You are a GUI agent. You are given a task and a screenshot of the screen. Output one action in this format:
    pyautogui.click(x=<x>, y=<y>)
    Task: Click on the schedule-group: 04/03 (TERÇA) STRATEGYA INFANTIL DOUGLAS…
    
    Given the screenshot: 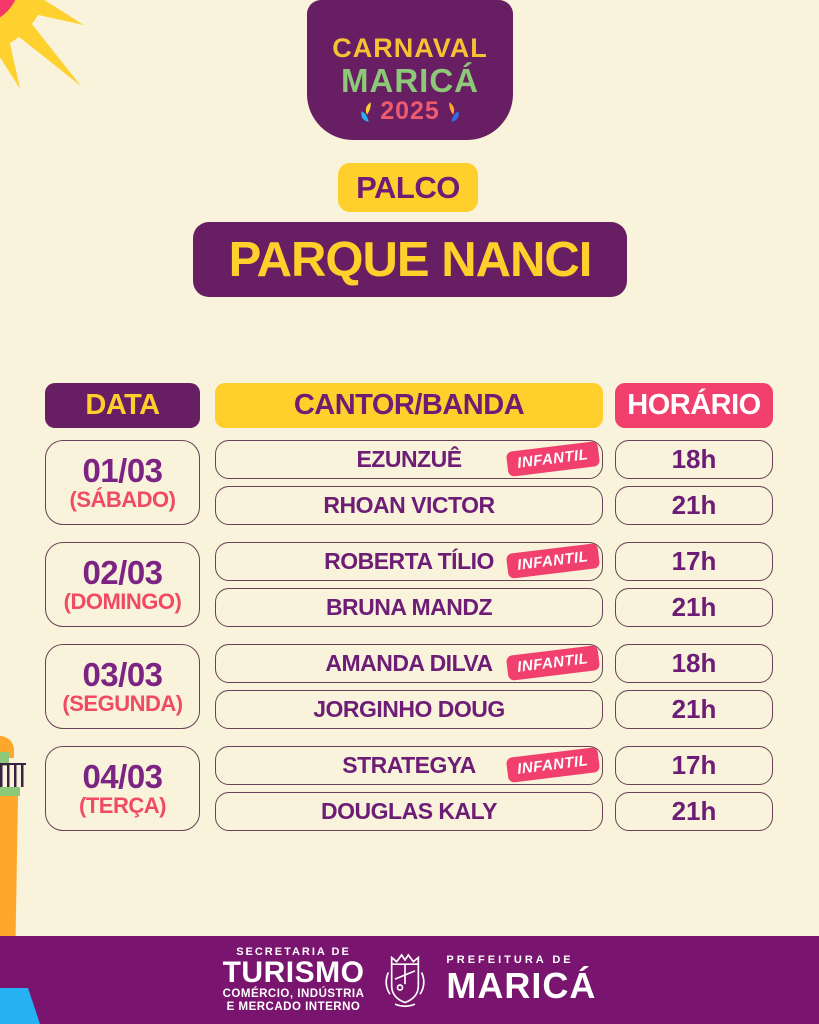 What is the action you would take?
    pyautogui.click(x=409, y=788)
    